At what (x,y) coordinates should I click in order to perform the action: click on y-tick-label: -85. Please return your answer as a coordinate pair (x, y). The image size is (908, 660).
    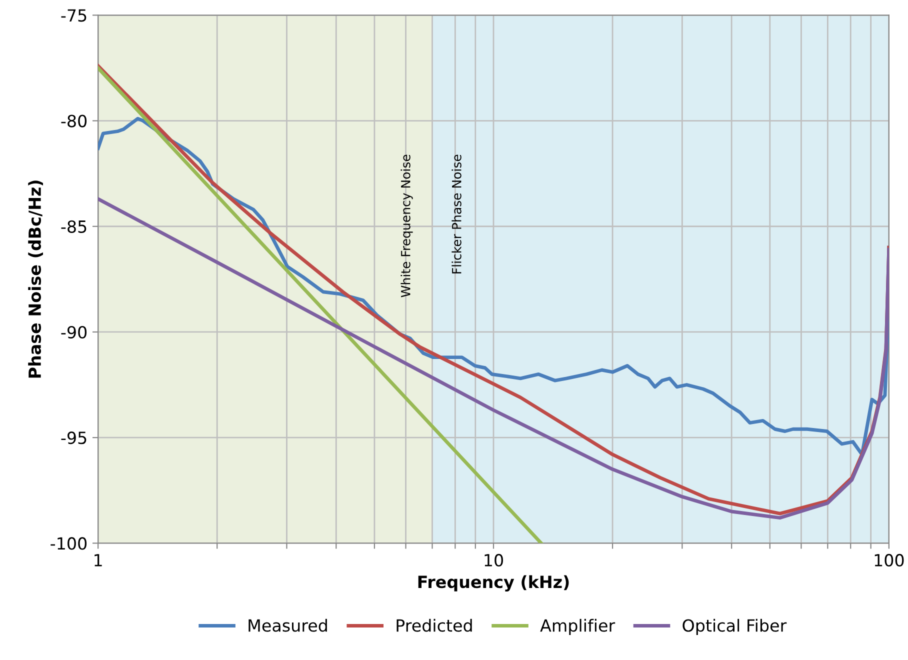
    Looking at the image, I should click on (73, 226).